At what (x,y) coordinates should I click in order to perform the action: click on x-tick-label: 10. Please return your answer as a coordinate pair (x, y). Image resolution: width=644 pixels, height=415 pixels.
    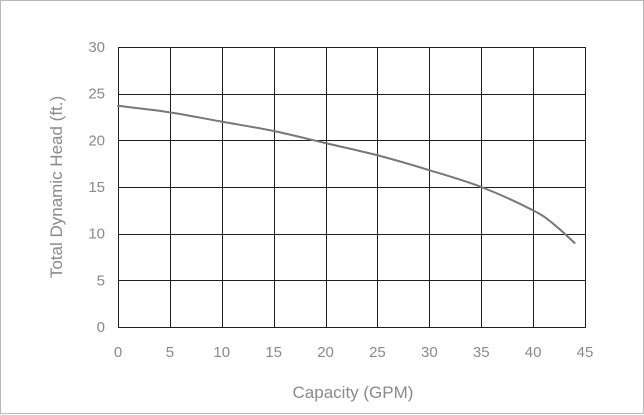
    Looking at the image, I should click on (221, 352).